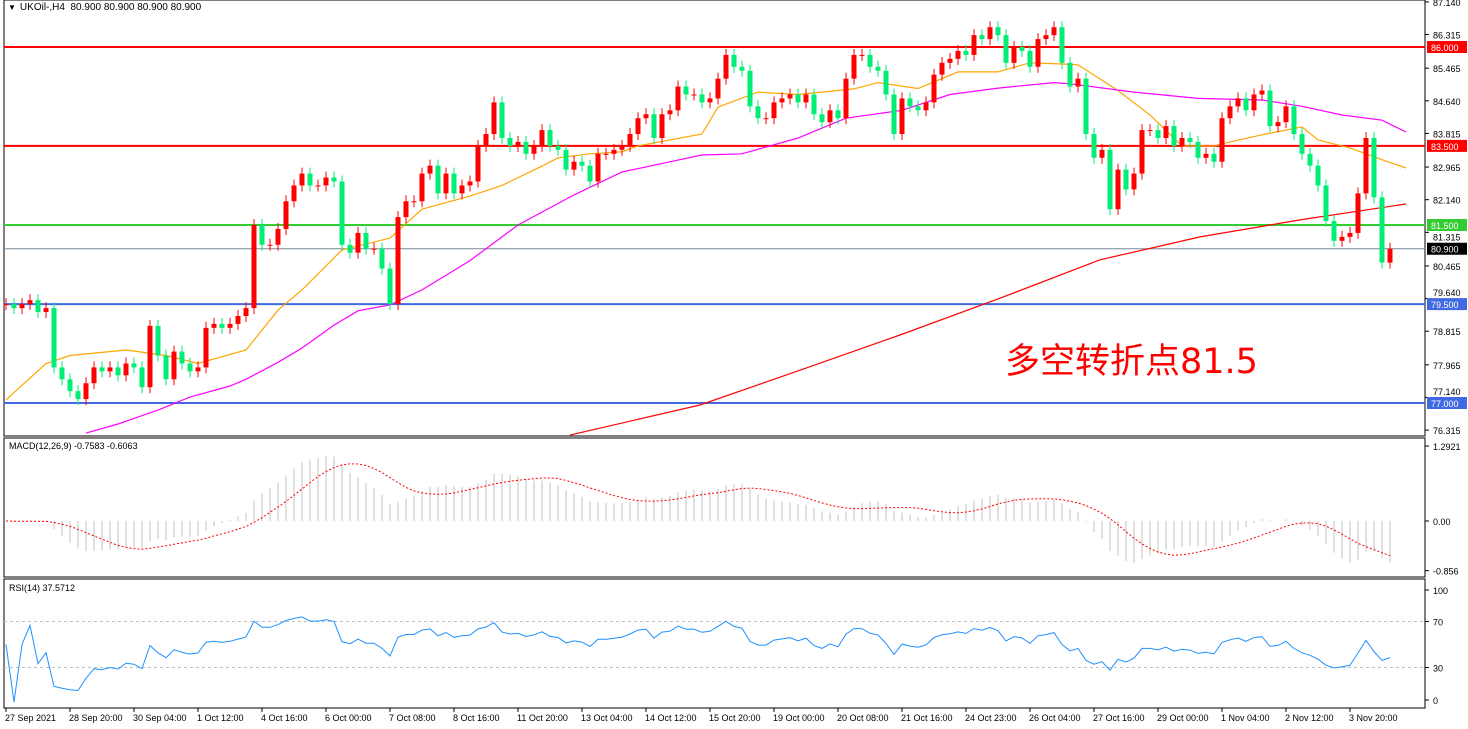 Image resolution: width=1468 pixels, height=729 pixels. Describe the element at coordinates (799, 718) in the screenshot. I see `time-tick-label: 19 Oct 00:00` at that location.